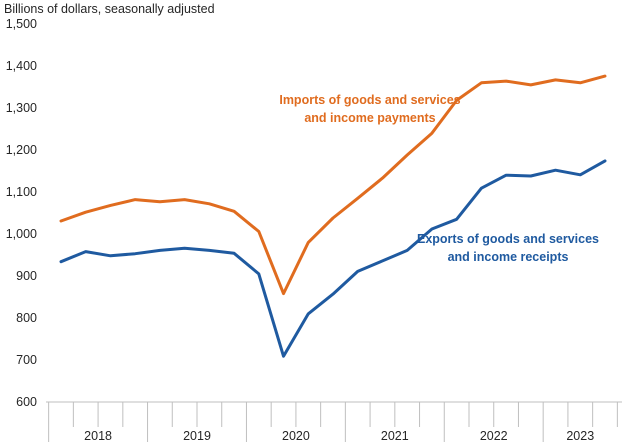 This screenshot has width=638, height=443. What do you see at coordinates (580, 436) in the screenshot?
I see `x-tick-label: 2023` at bounding box center [580, 436].